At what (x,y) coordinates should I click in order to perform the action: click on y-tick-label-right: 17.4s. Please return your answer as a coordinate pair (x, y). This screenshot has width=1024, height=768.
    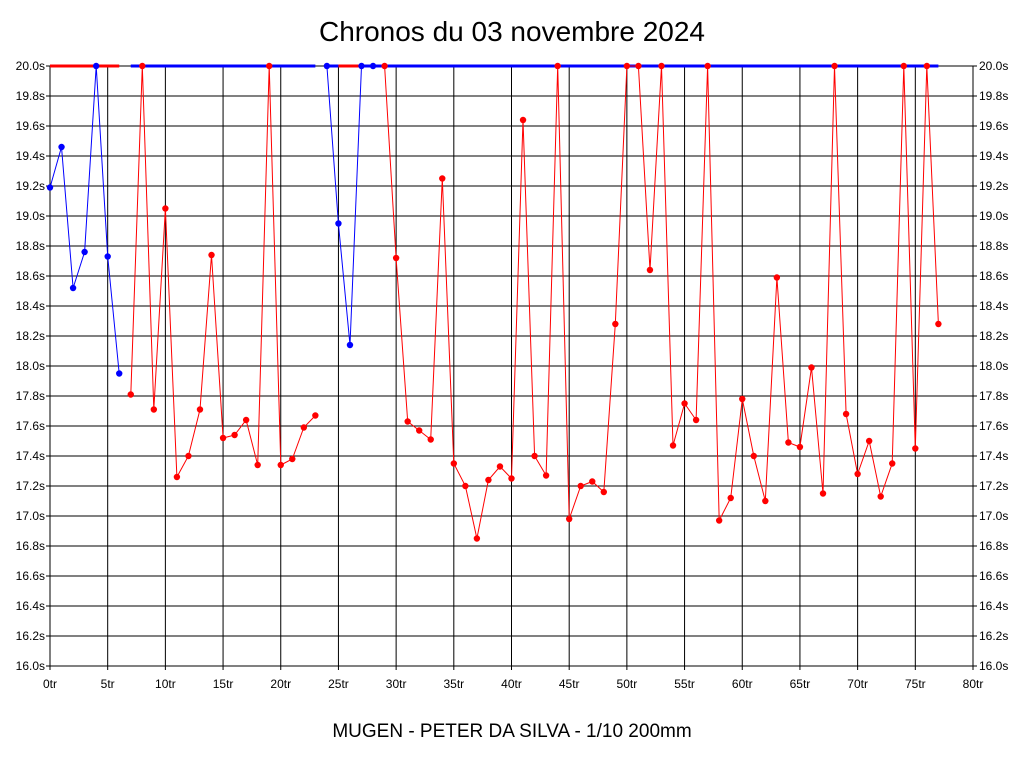
    Looking at the image, I should click on (993, 456).